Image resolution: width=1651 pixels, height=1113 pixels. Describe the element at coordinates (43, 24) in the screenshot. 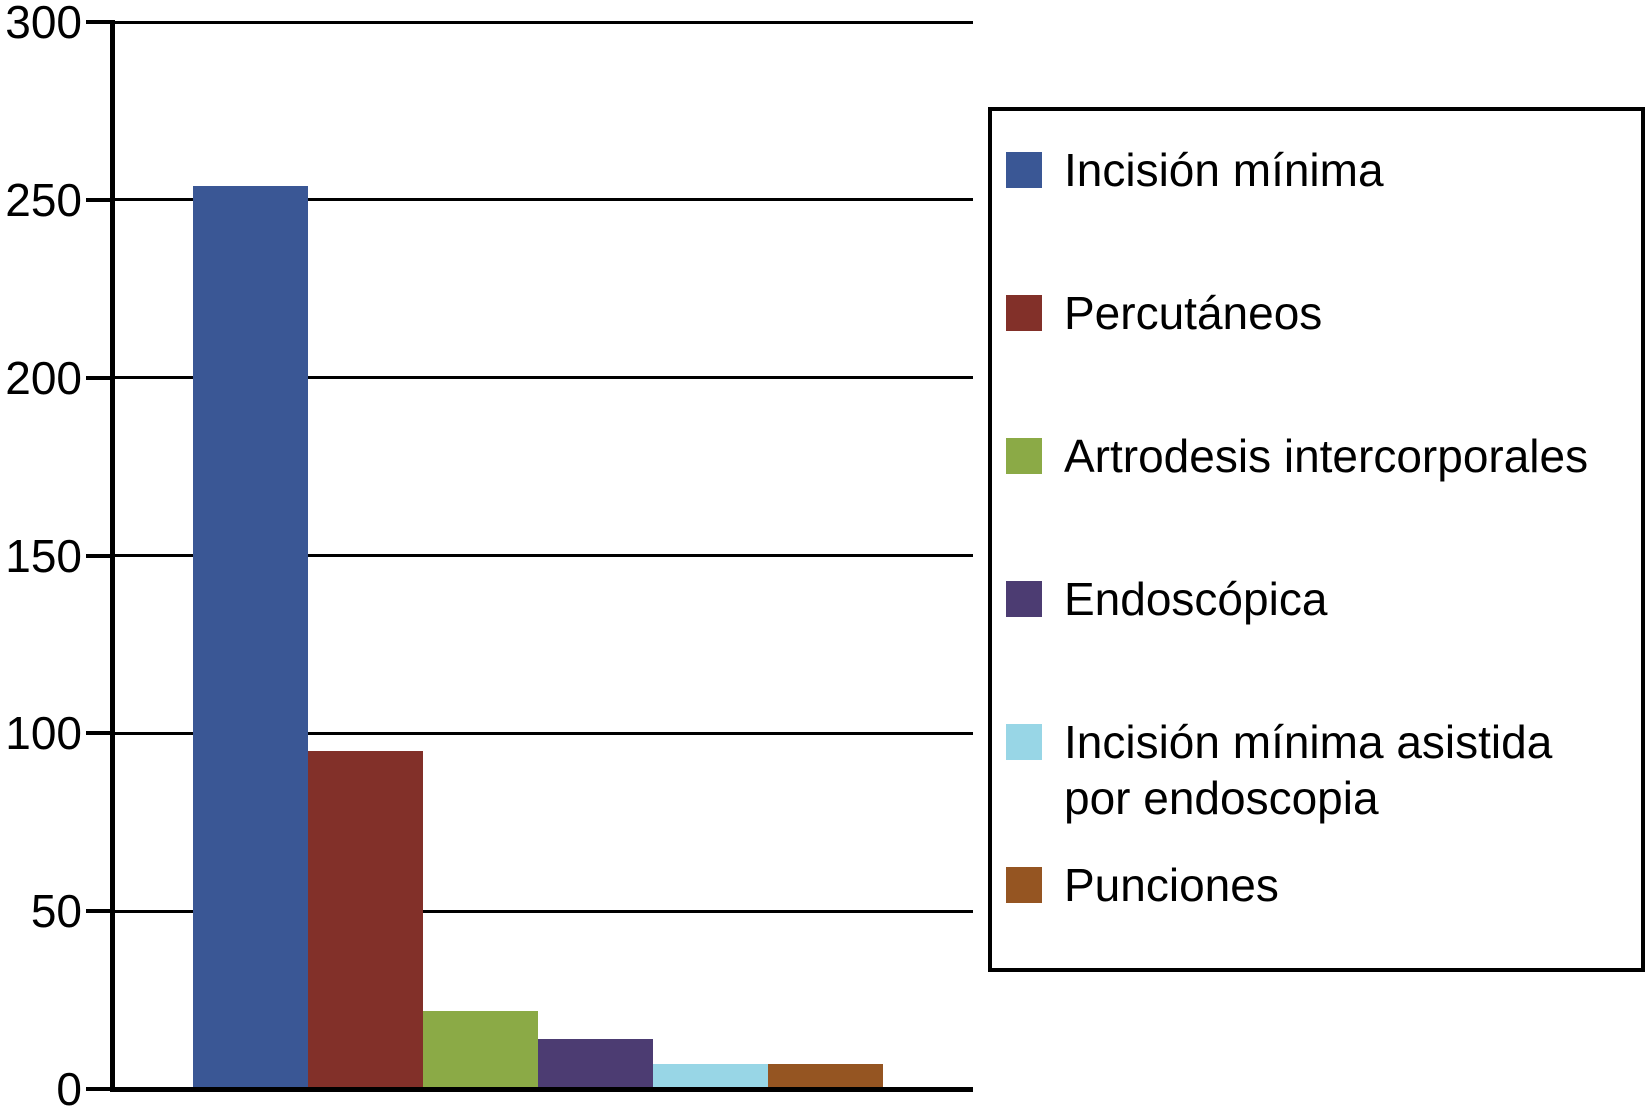

I see `y-axis-tick-label: 300` at that location.